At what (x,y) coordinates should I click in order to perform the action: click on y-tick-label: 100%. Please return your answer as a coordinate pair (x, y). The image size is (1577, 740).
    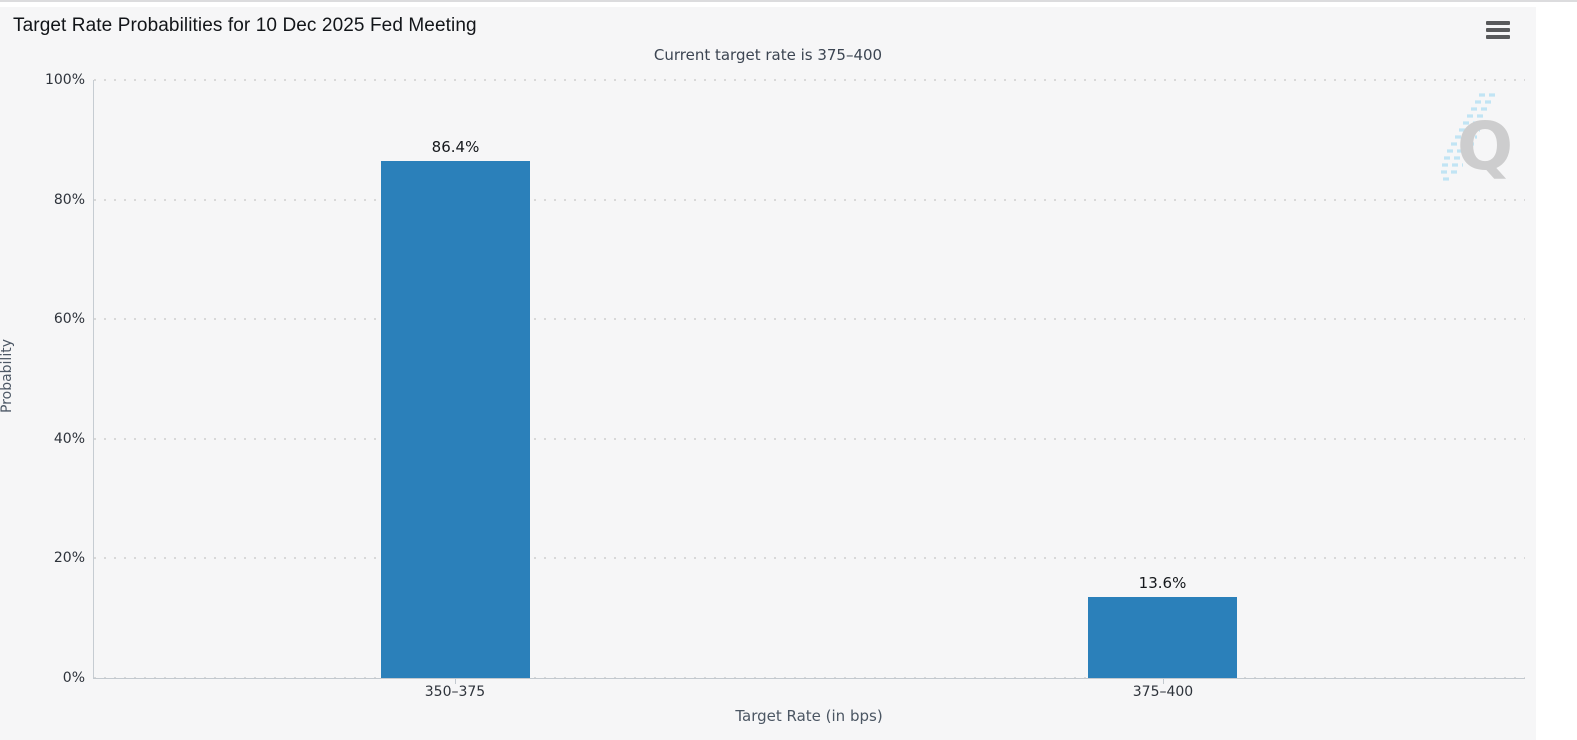
    Looking at the image, I should click on (64, 80).